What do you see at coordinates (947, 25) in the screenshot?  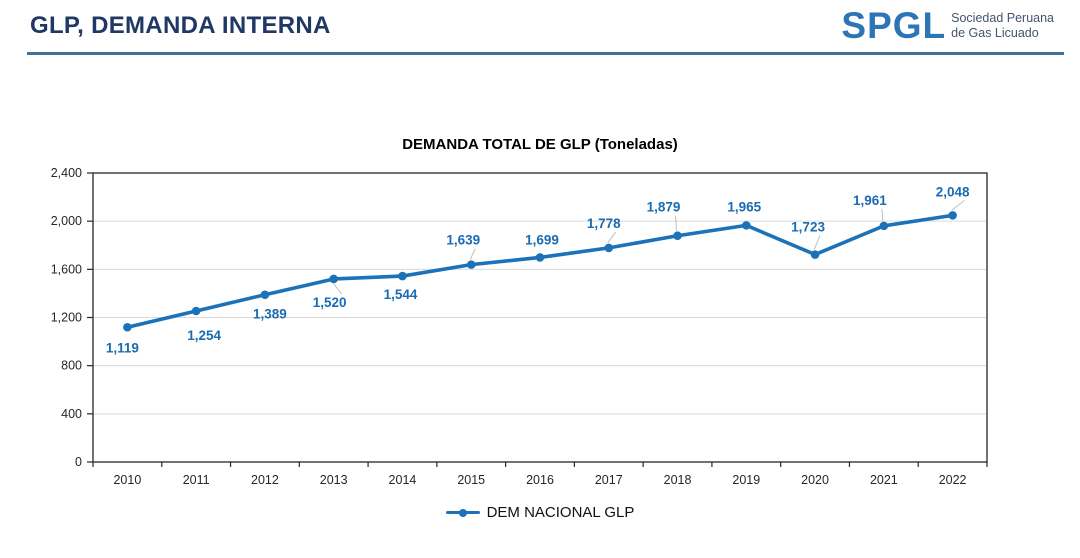 I see `spgl-logo: SPGL Sociedad Peruana de Gas Licuado` at bounding box center [947, 25].